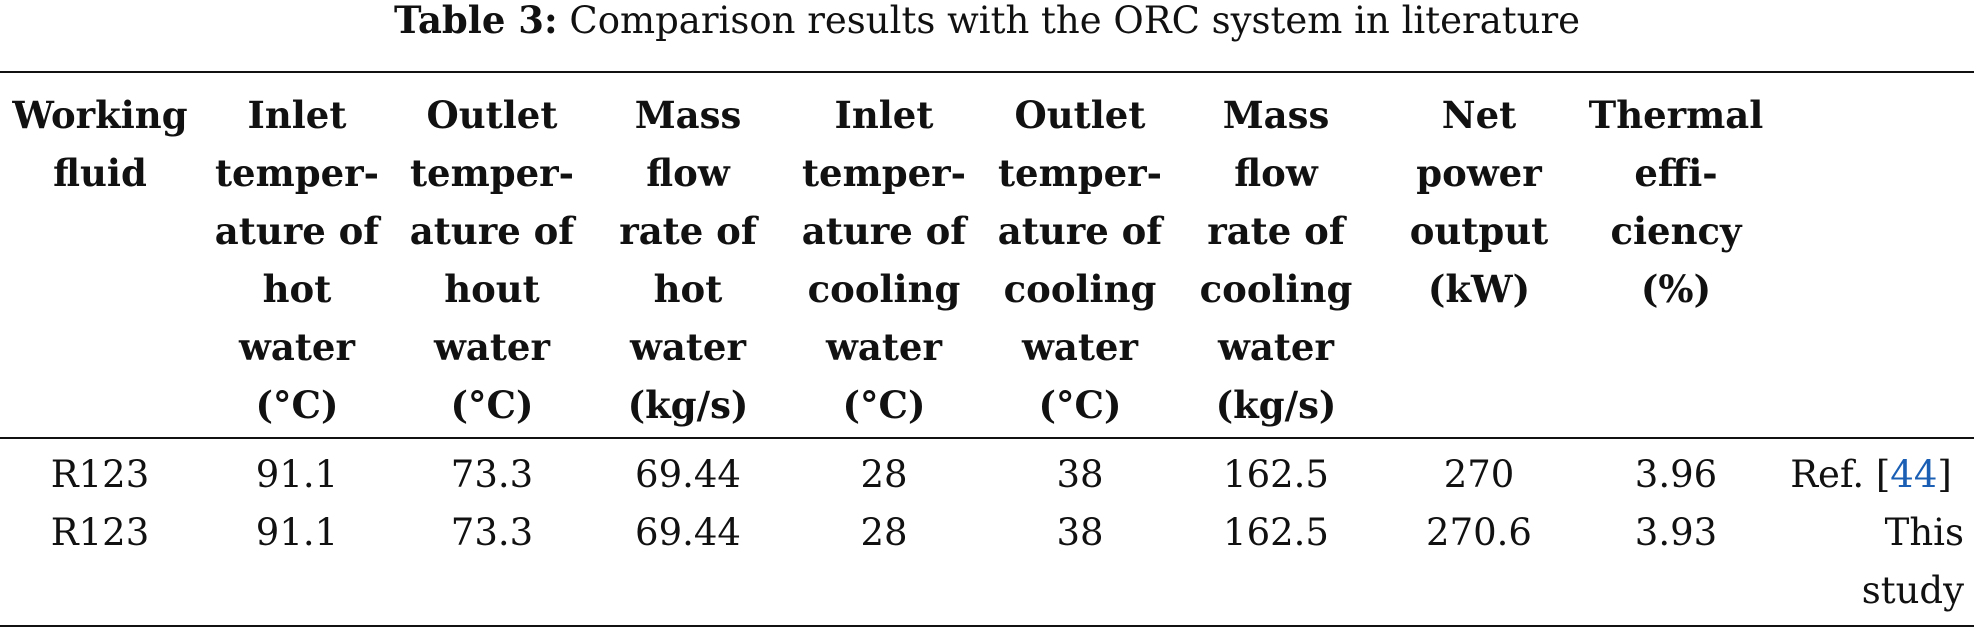  Describe the element at coordinates (297, 260) in the screenshot. I see `header-inlet-temp-hot: Inlet temper- ature of hot water (°C)` at that location.